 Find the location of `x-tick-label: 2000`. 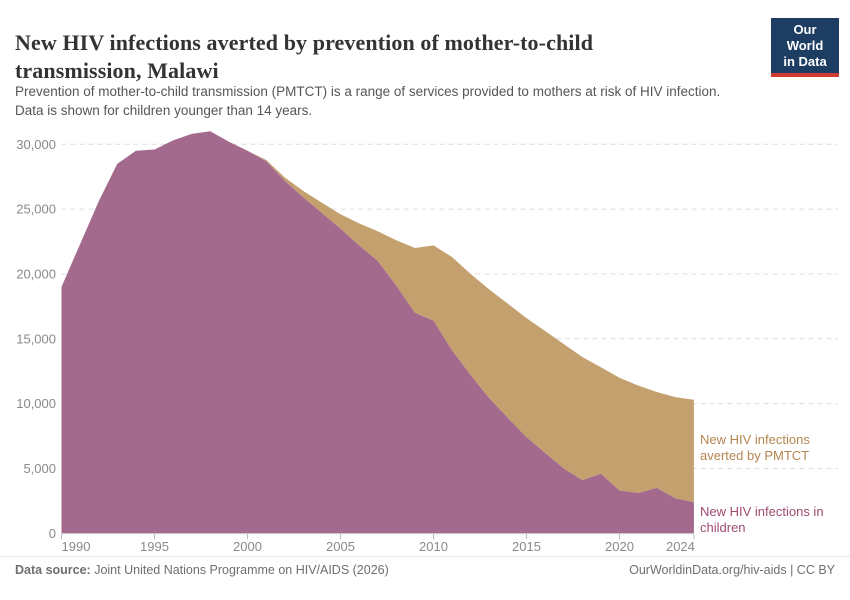

x-tick-label: 2000 is located at coordinates (247, 546).